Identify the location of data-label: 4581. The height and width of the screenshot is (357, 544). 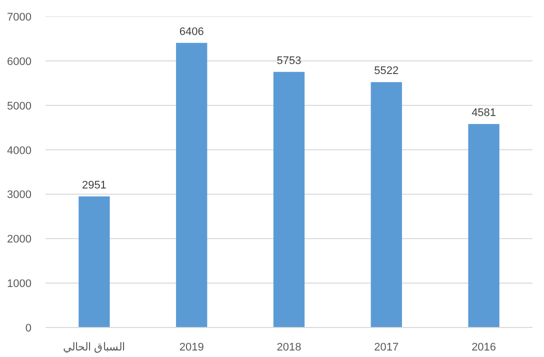
(484, 112).